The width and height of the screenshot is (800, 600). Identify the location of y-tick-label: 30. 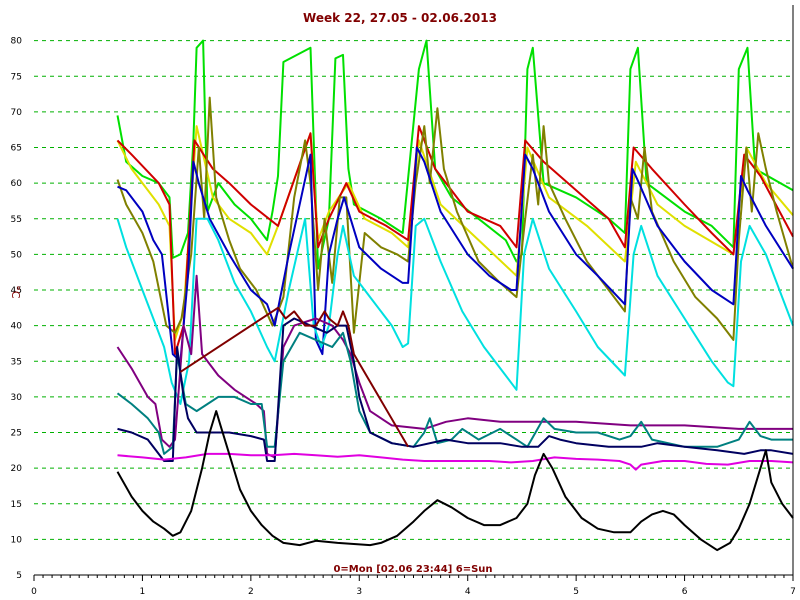
(17, 398).